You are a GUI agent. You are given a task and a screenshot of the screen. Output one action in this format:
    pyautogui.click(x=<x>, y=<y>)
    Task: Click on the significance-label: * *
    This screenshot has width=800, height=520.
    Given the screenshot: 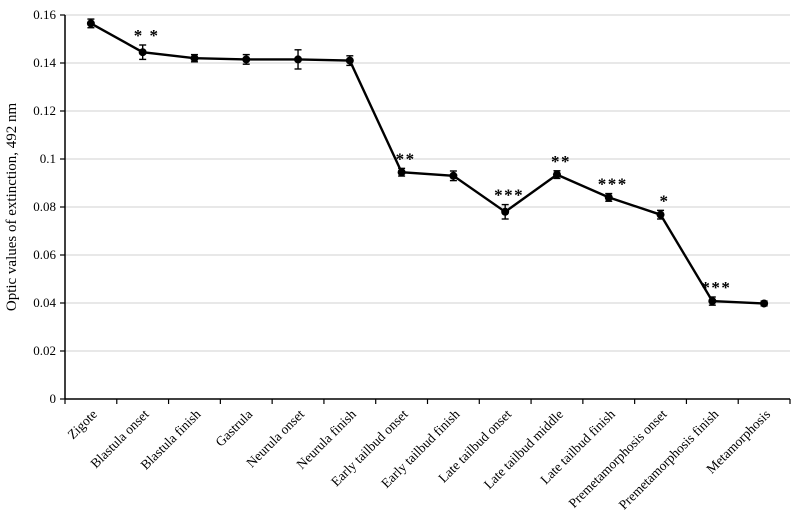 What is the action you would take?
    pyautogui.click(x=147, y=35)
    